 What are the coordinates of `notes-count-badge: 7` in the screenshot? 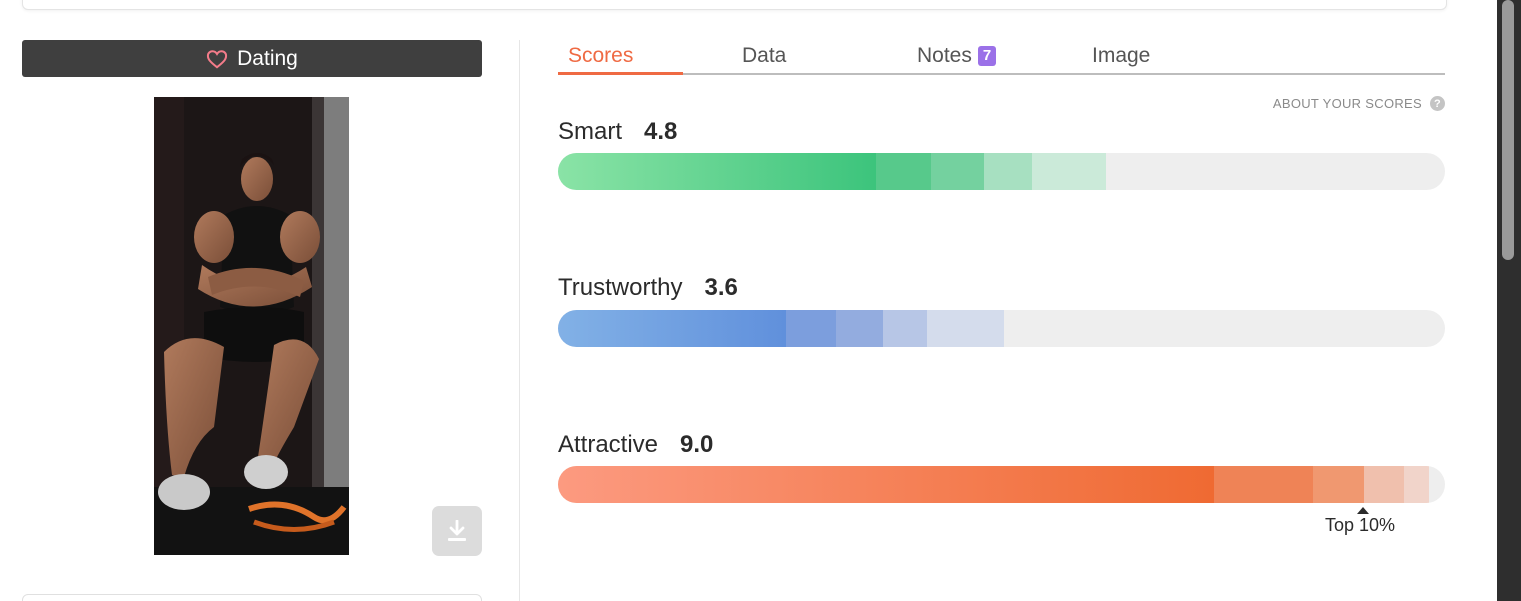 It's located at (987, 56).